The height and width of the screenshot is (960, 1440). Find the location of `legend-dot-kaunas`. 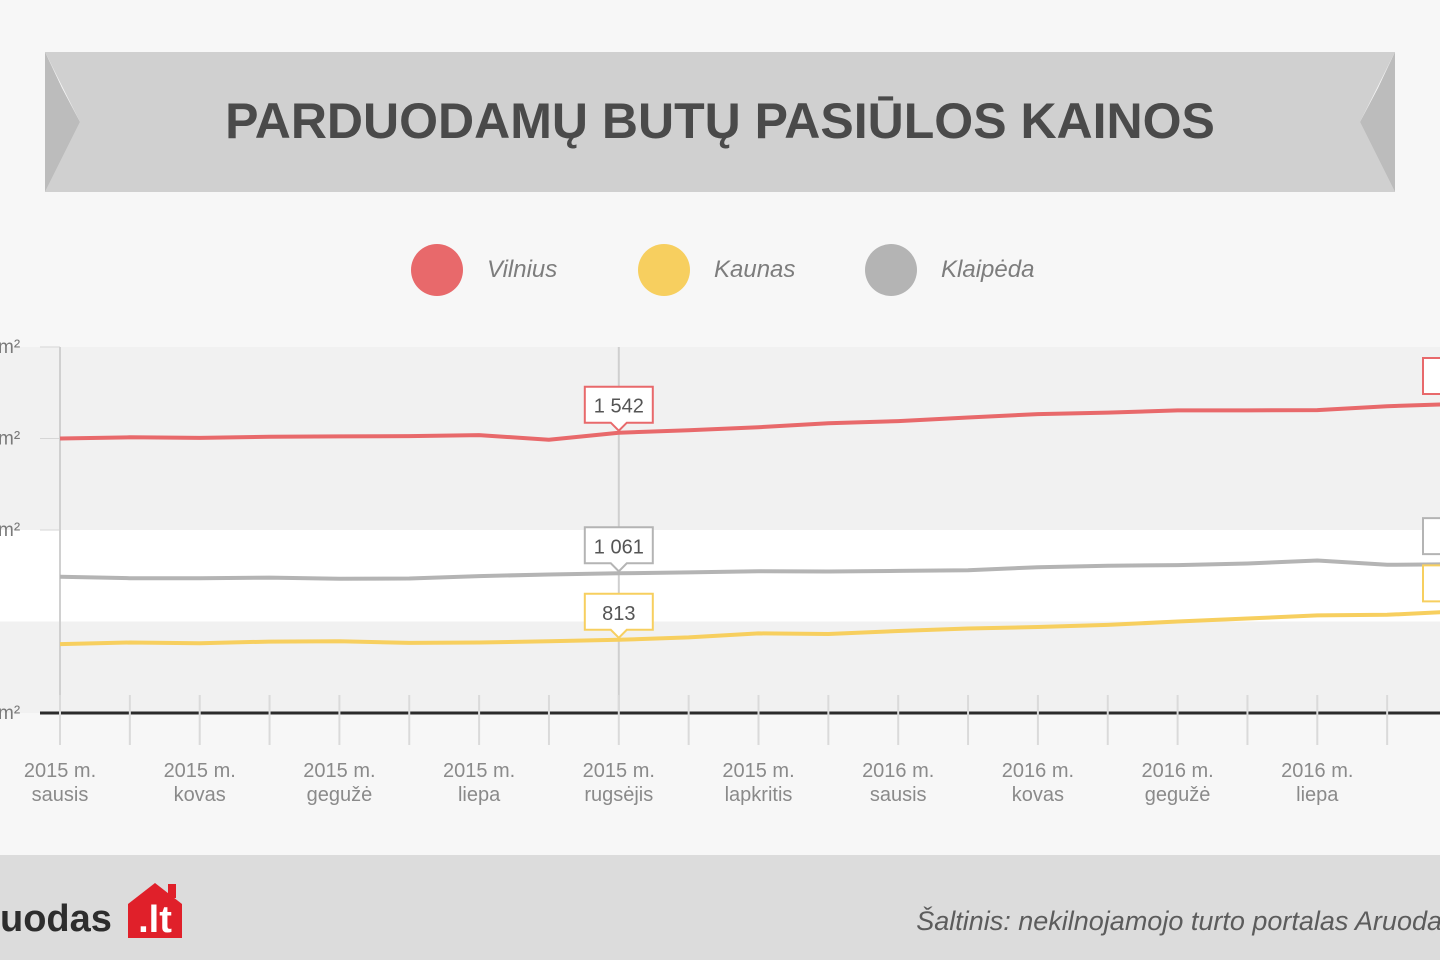

legend-dot-kaunas is located at coordinates (664, 270).